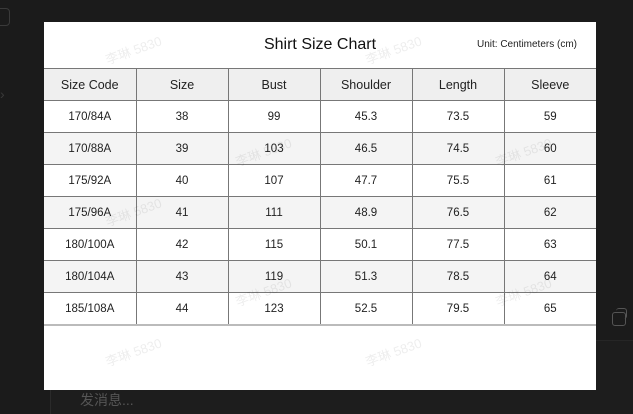 This screenshot has width=633, height=414. Describe the element at coordinates (549, 212) in the screenshot. I see `table-cell: 62` at that location.